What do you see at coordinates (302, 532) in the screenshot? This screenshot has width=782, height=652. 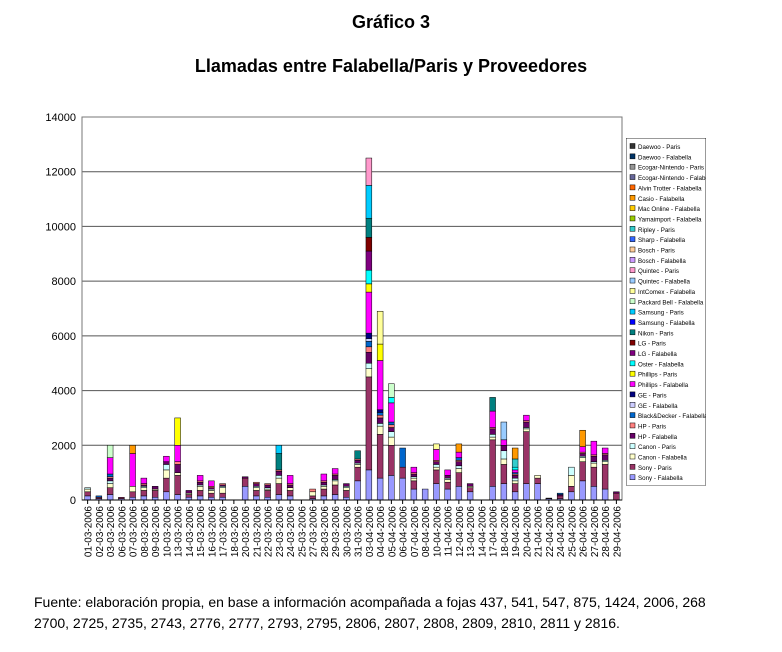 I see `x-tick-label: 25-03-2006` at bounding box center [302, 532].